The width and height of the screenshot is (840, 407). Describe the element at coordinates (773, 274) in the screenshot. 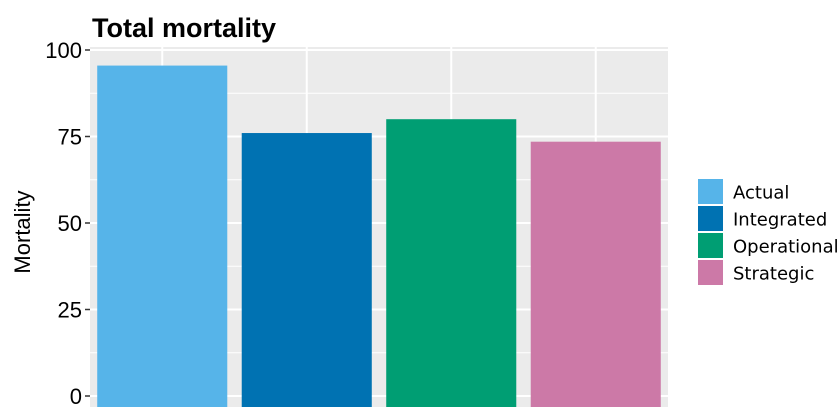

I see `legend-label-strategic: Strategic` at that location.